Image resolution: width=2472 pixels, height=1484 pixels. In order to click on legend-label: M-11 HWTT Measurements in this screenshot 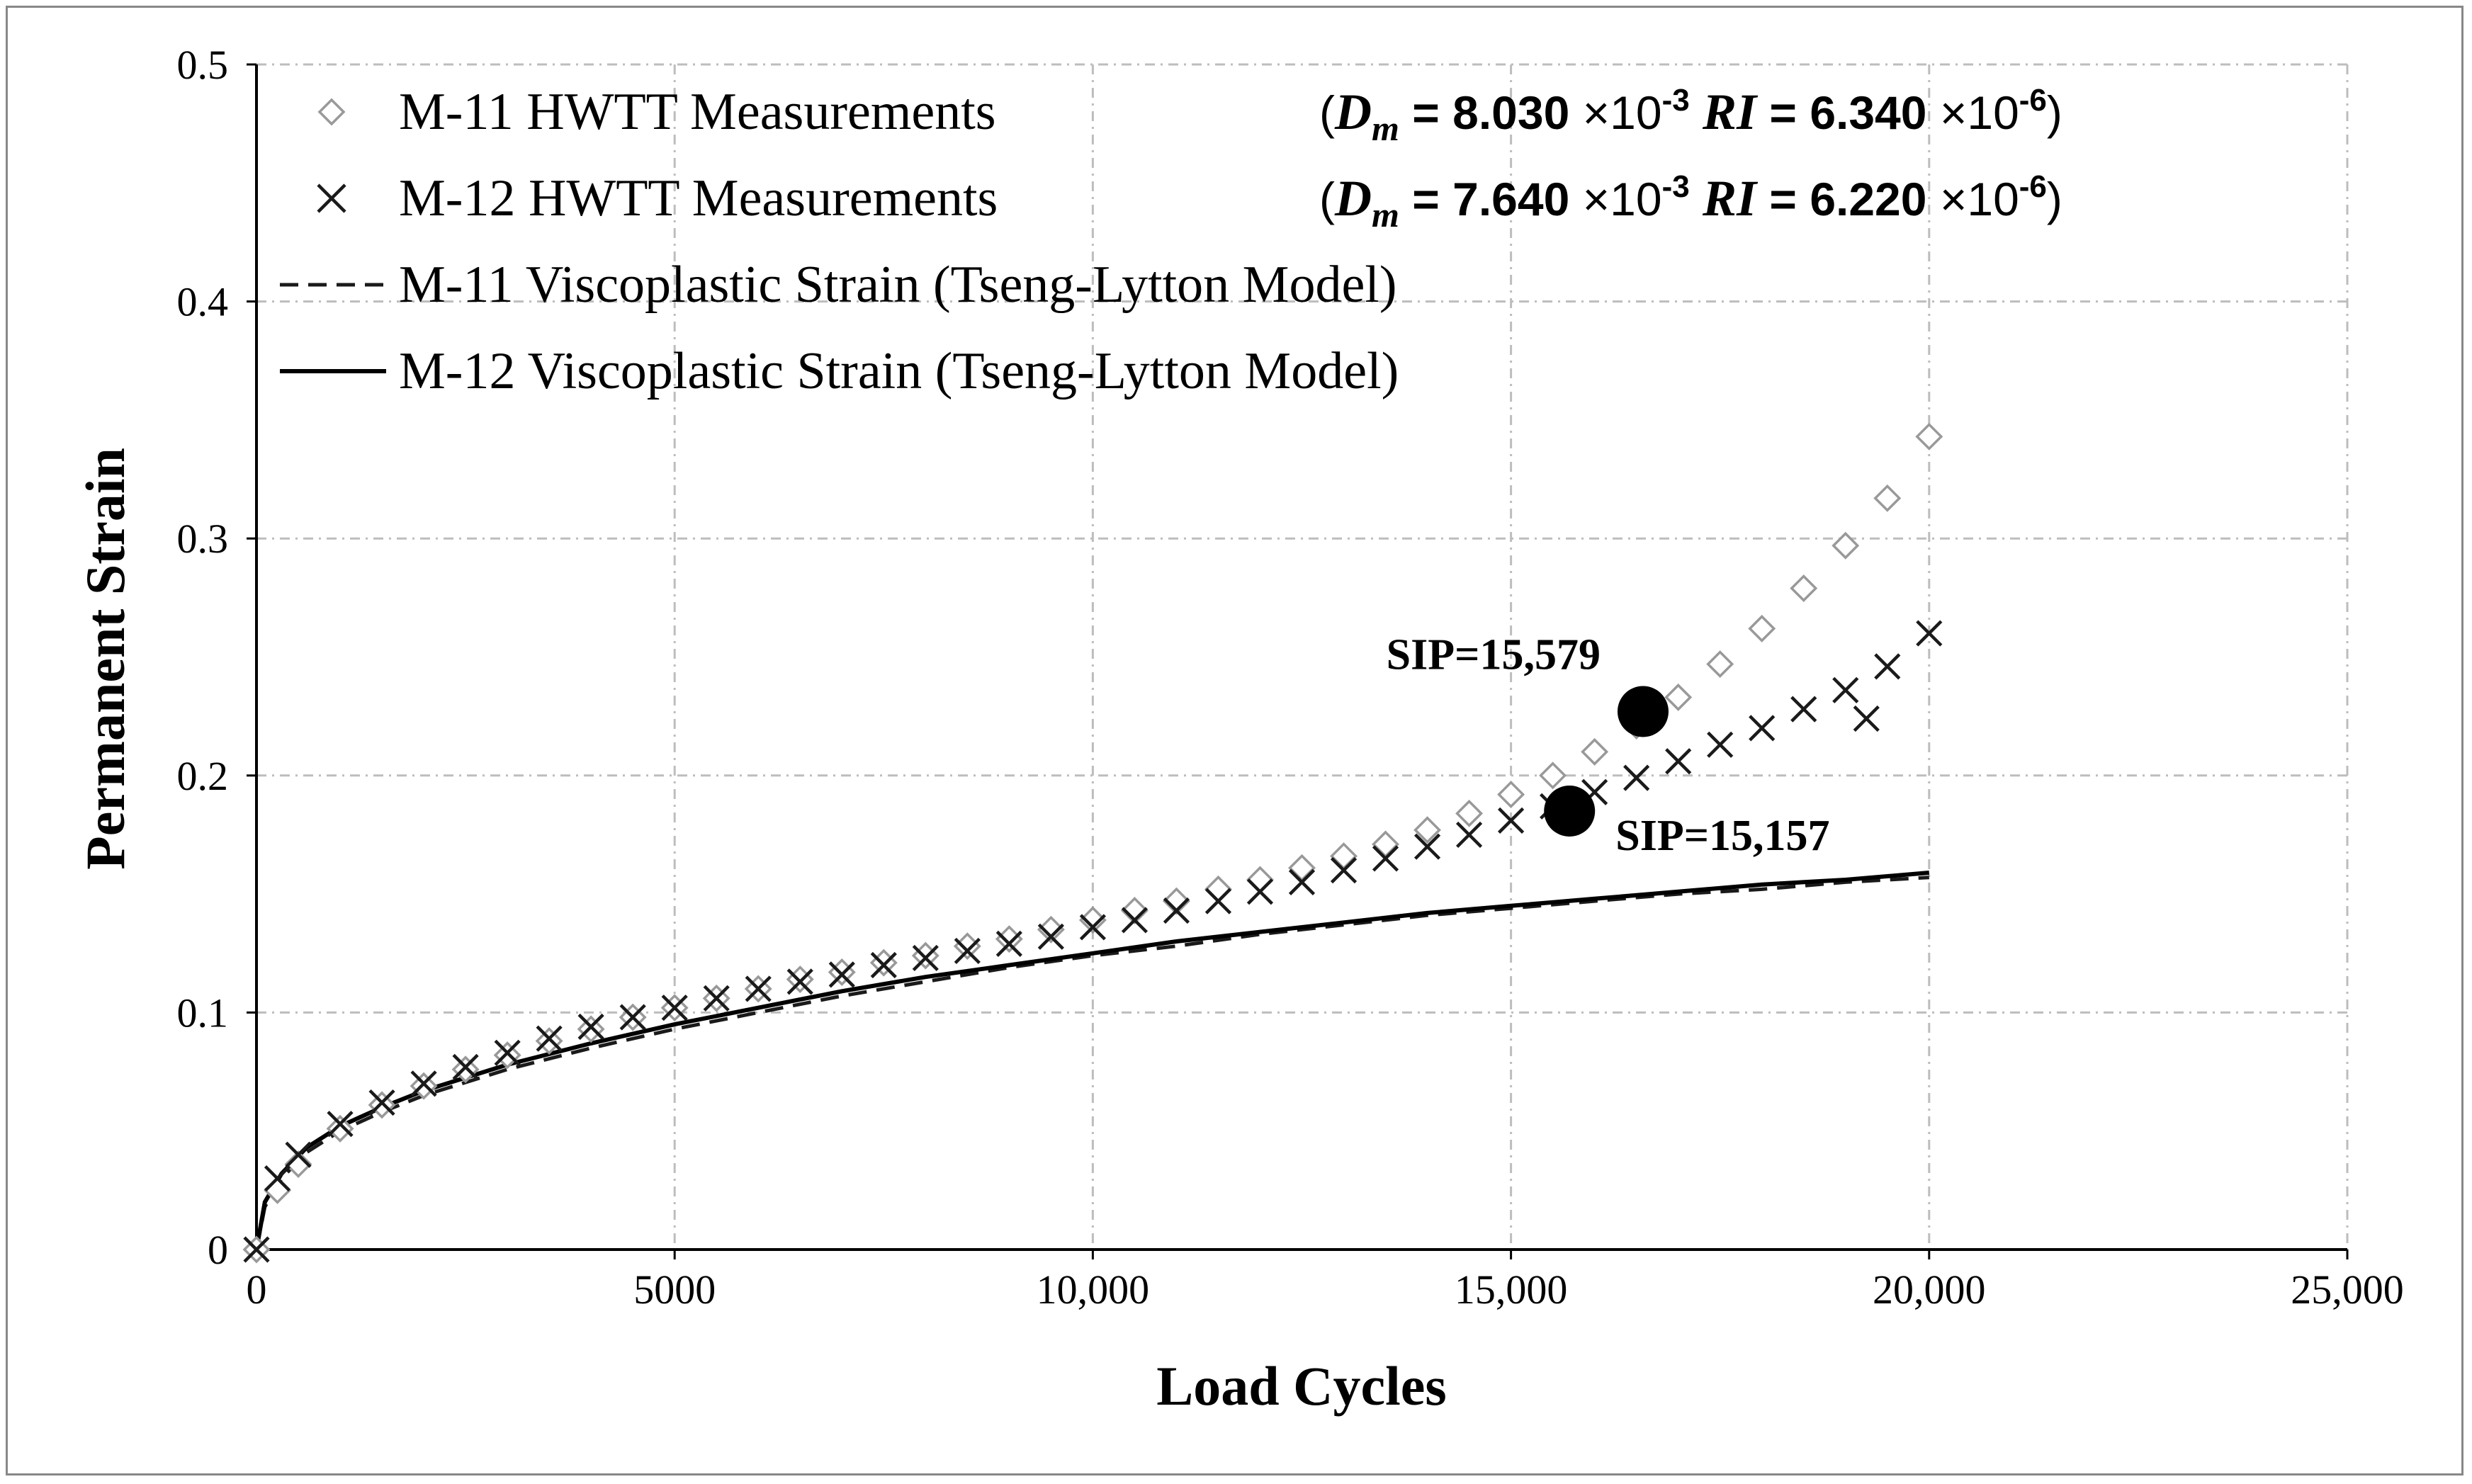, I will do `click(698, 112)`.